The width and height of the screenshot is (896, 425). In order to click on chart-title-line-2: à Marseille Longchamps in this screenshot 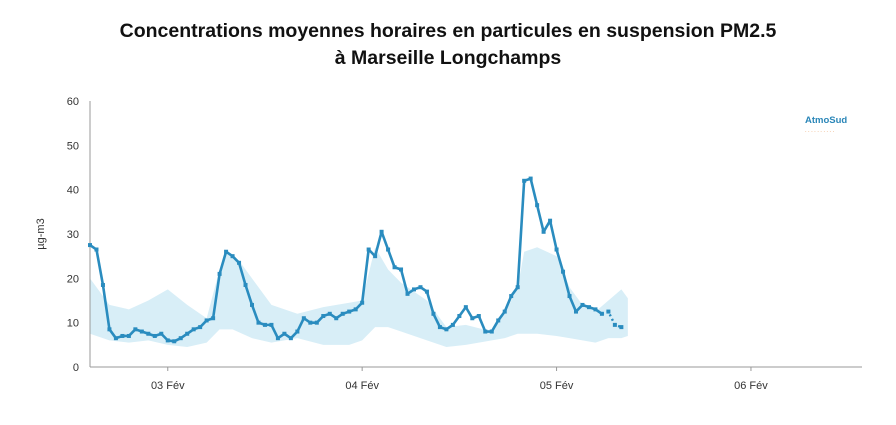, I will do `click(448, 58)`.